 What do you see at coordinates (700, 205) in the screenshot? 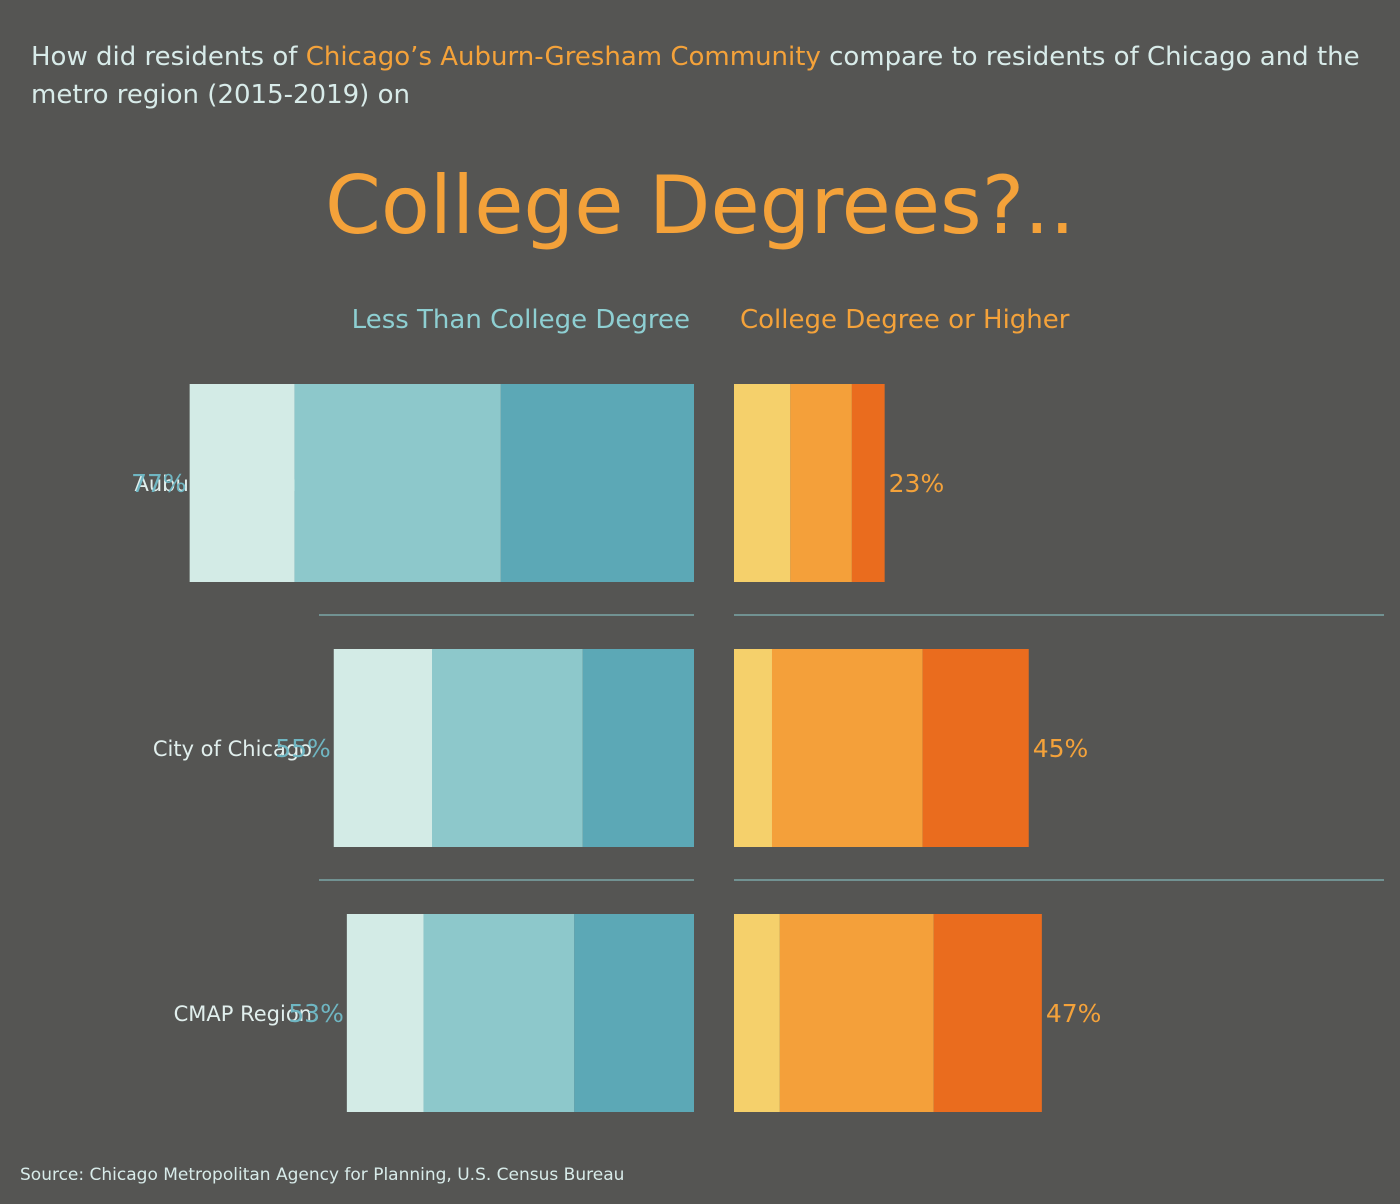
I see `chart-title: College Degrees?..` at bounding box center [700, 205].